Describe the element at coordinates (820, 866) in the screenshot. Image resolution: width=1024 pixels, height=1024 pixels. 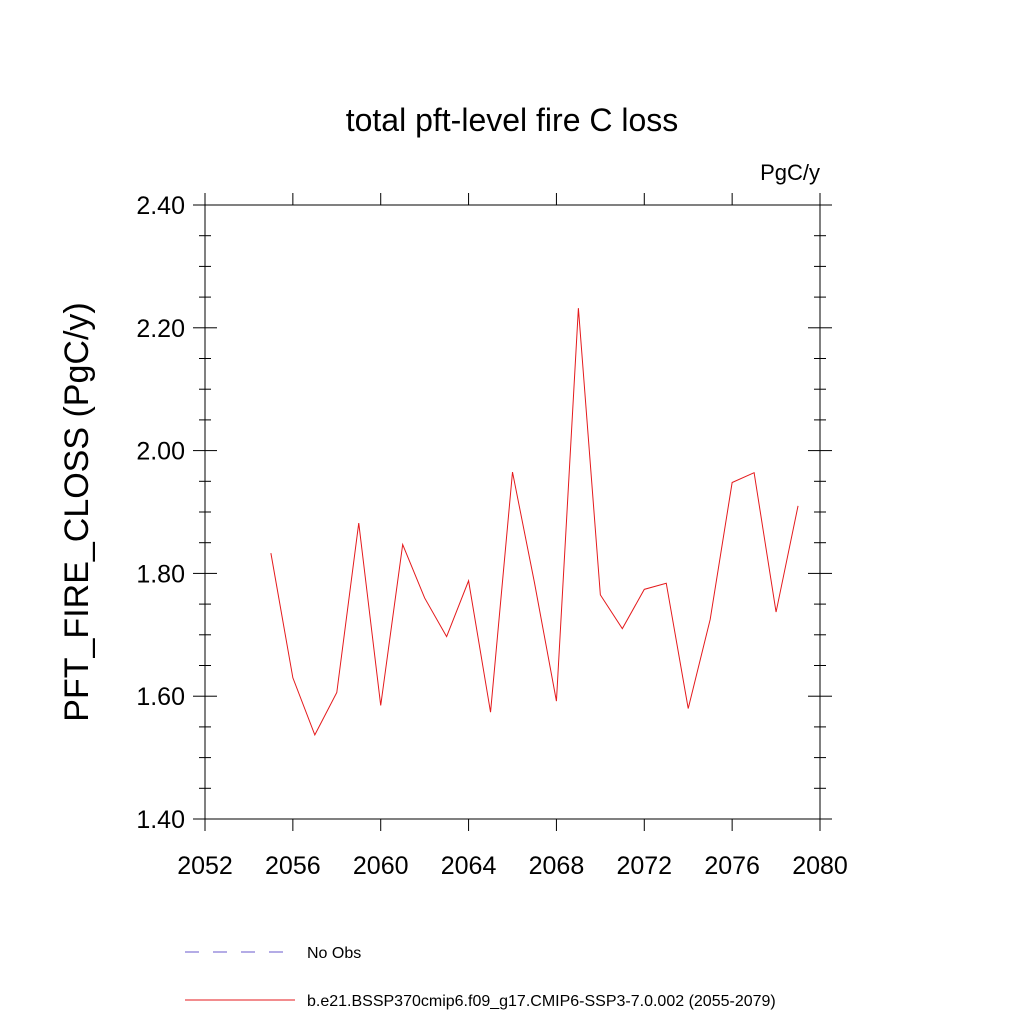
I see `x-tick-label: 2080` at that location.